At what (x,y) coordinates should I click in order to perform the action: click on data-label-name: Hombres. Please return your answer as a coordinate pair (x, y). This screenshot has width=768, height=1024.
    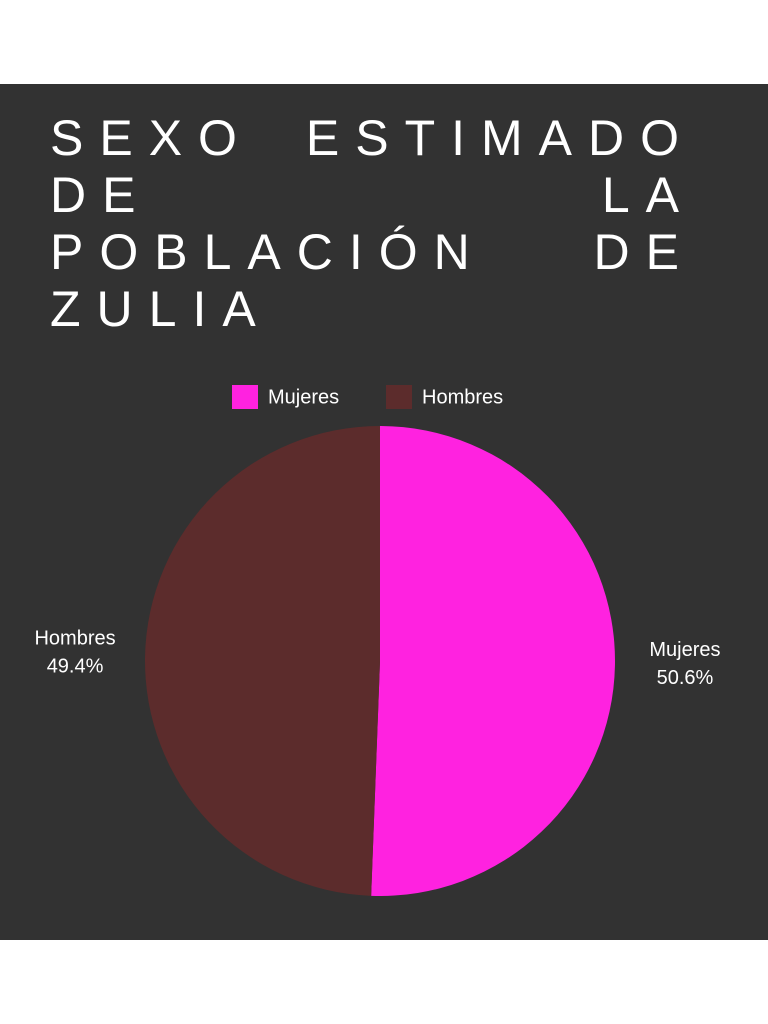
    Looking at the image, I should click on (74, 639).